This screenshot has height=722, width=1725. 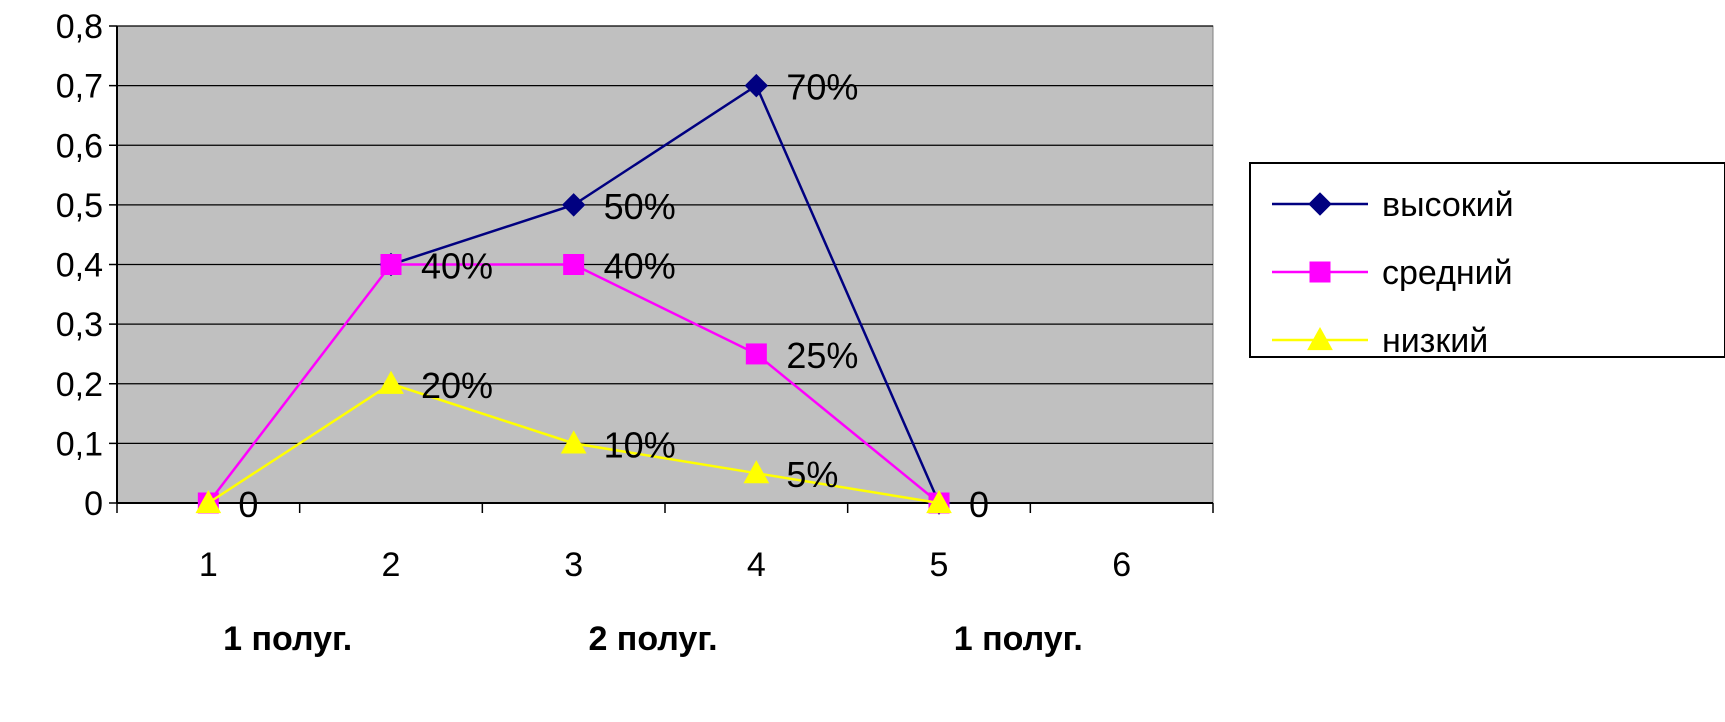 I want to click on legend-label: высокий, so click(x=1448, y=205).